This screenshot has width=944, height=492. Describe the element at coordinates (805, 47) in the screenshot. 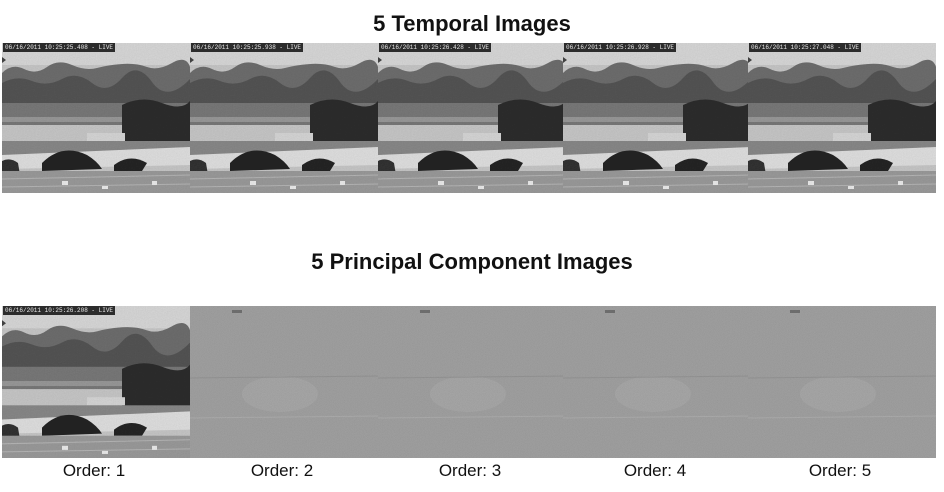

I see `timestamp-overlay: 06/16/2011 10:25:27.048 - LIVE` at that location.